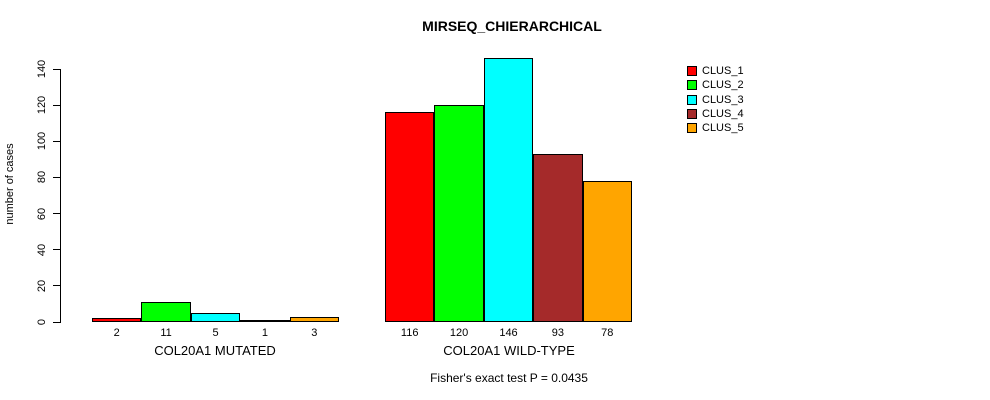  Describe the element at coordinates (215, 333) in the screenshot. I see `bar-value-label: 5` at that location.